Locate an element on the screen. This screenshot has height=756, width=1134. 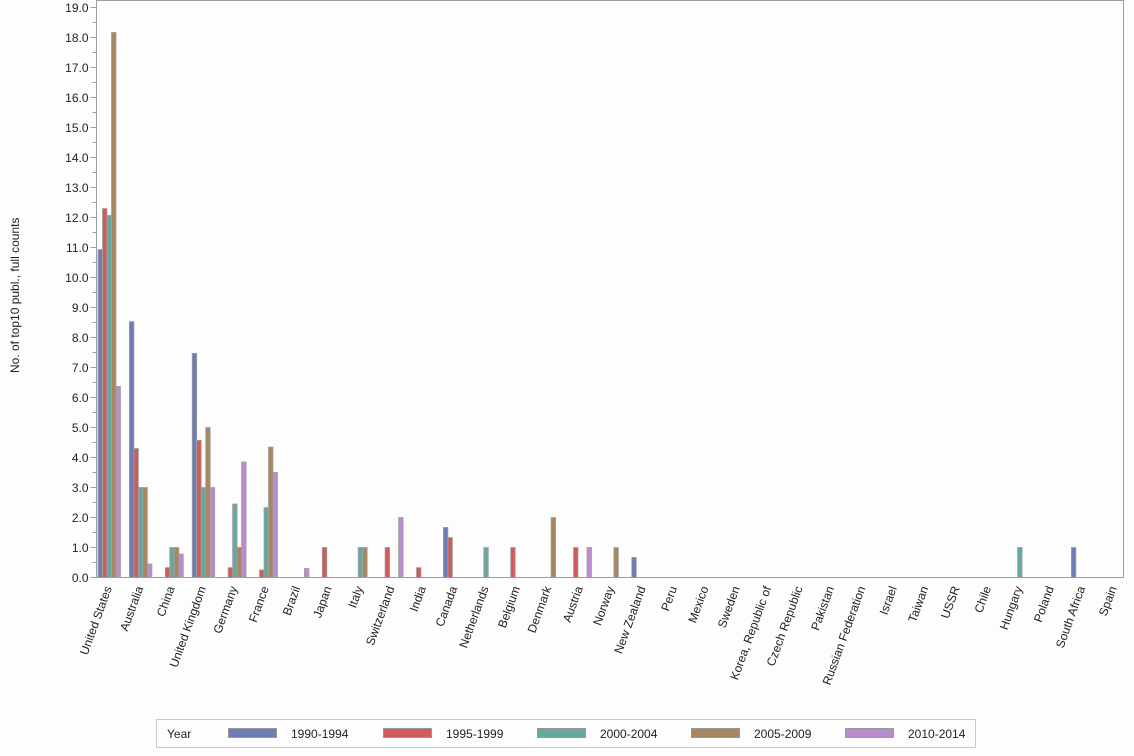
y-tick-label: 15.0 is located at coordinates (77, 128).